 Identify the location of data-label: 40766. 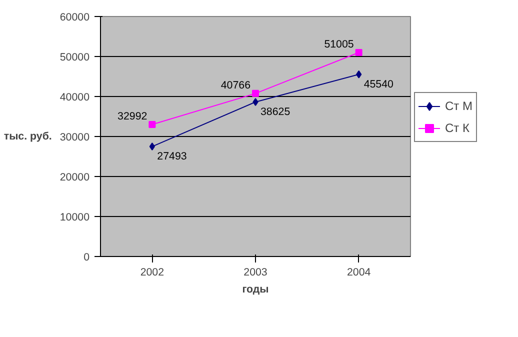
(235, 85).